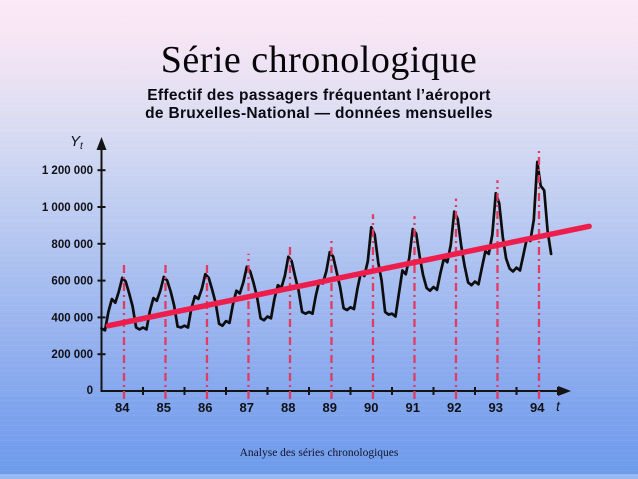  Describe the element at coordinates (537, 407) in the screenshot. I see `x-tick-label: 94` at that location.